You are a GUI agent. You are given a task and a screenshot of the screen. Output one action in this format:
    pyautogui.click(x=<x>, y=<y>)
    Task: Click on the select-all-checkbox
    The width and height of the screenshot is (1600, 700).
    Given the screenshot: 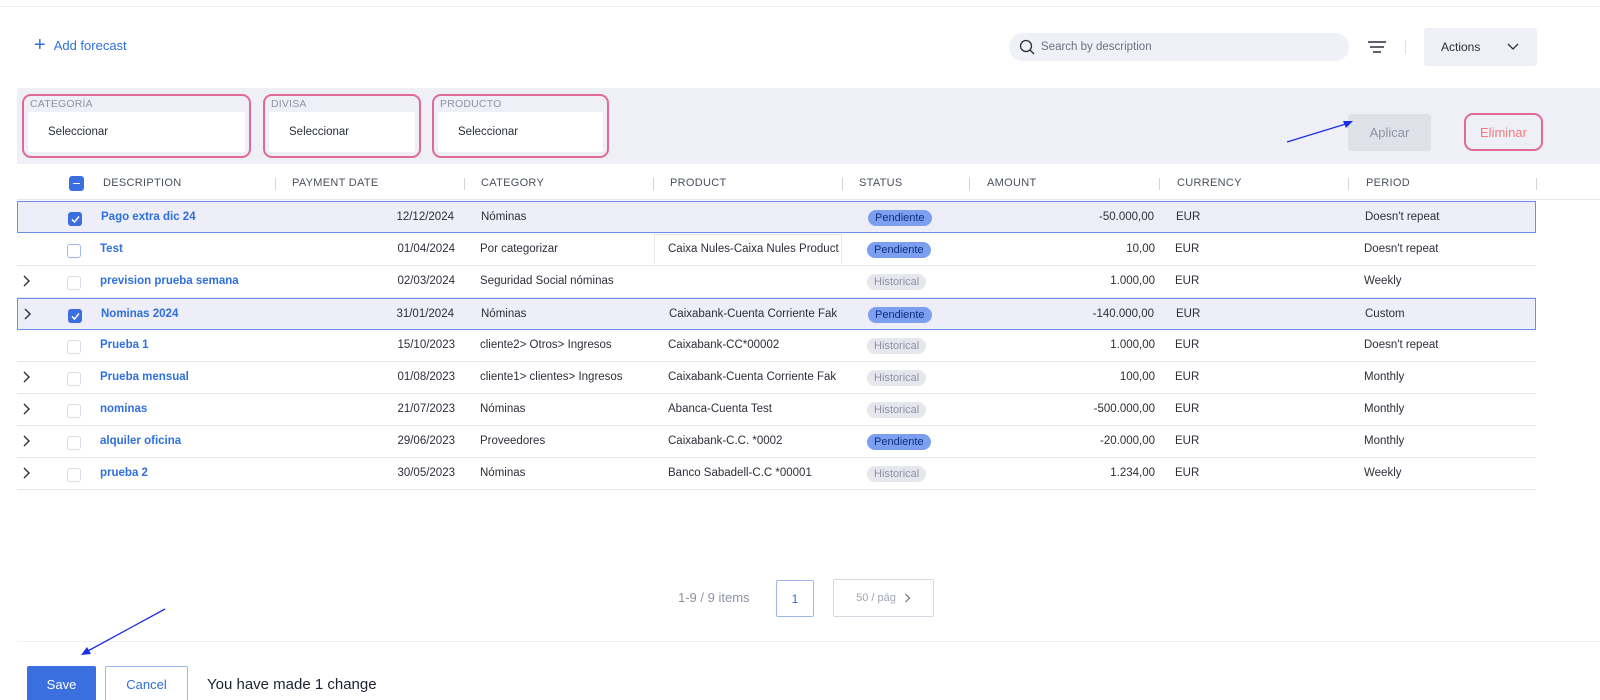 What is the action you would take?
    pyautogui.click(x=76, y=183)
    